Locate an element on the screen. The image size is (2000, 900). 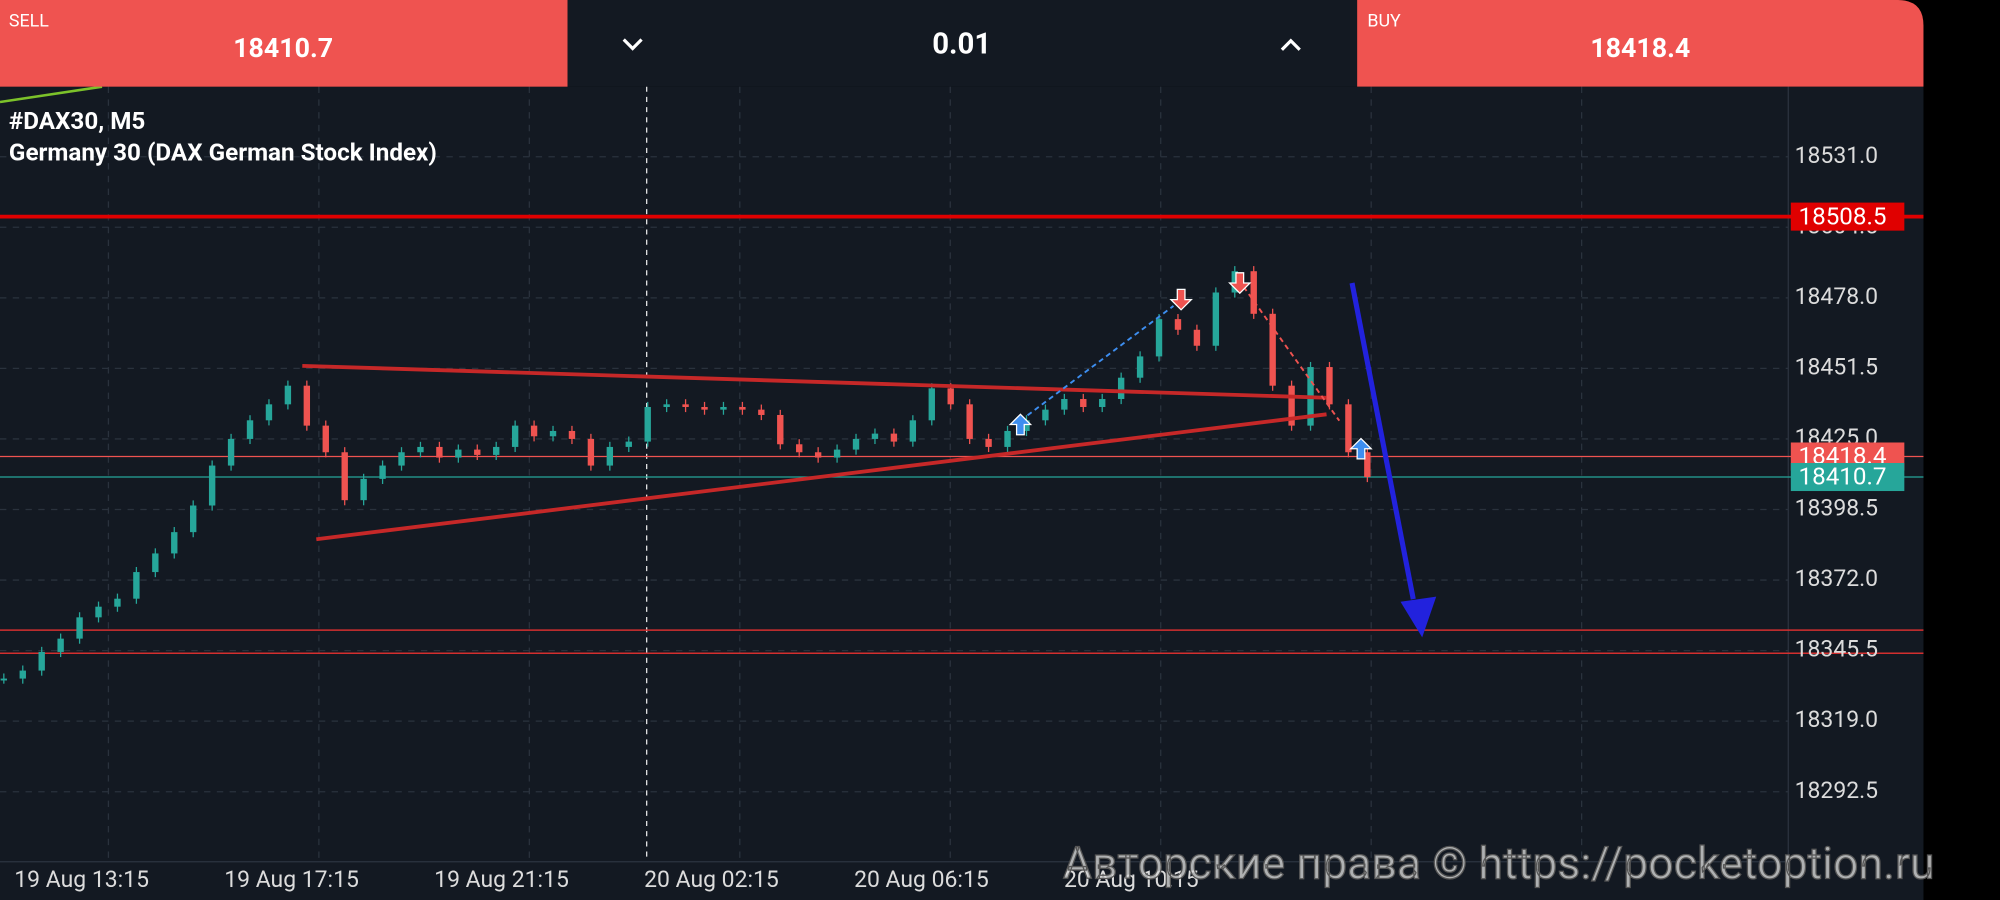
buy-button is located at coordinates (1640, 43).